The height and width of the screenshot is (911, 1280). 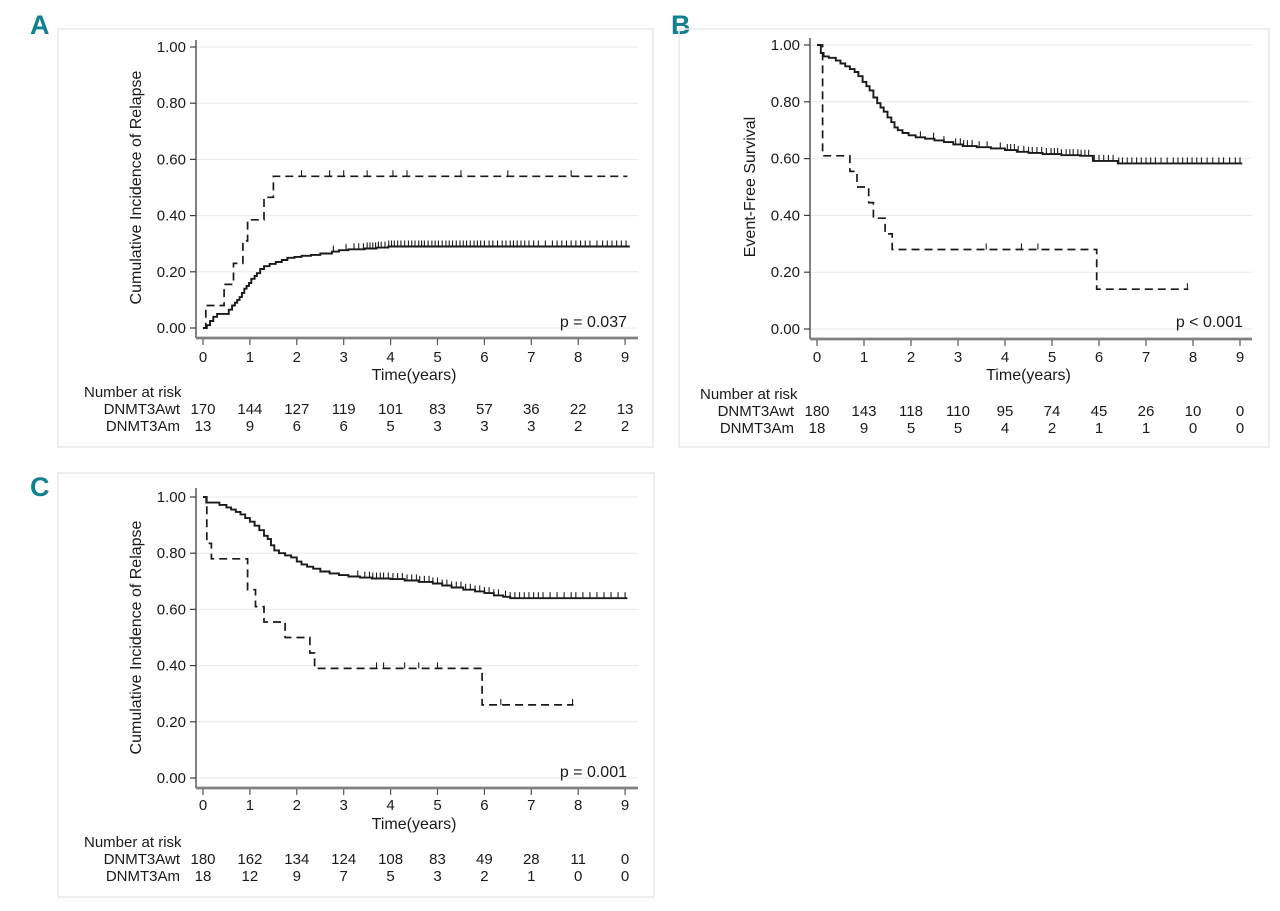 I want to click on risk-count: 95, so click(x=1005, y=411).